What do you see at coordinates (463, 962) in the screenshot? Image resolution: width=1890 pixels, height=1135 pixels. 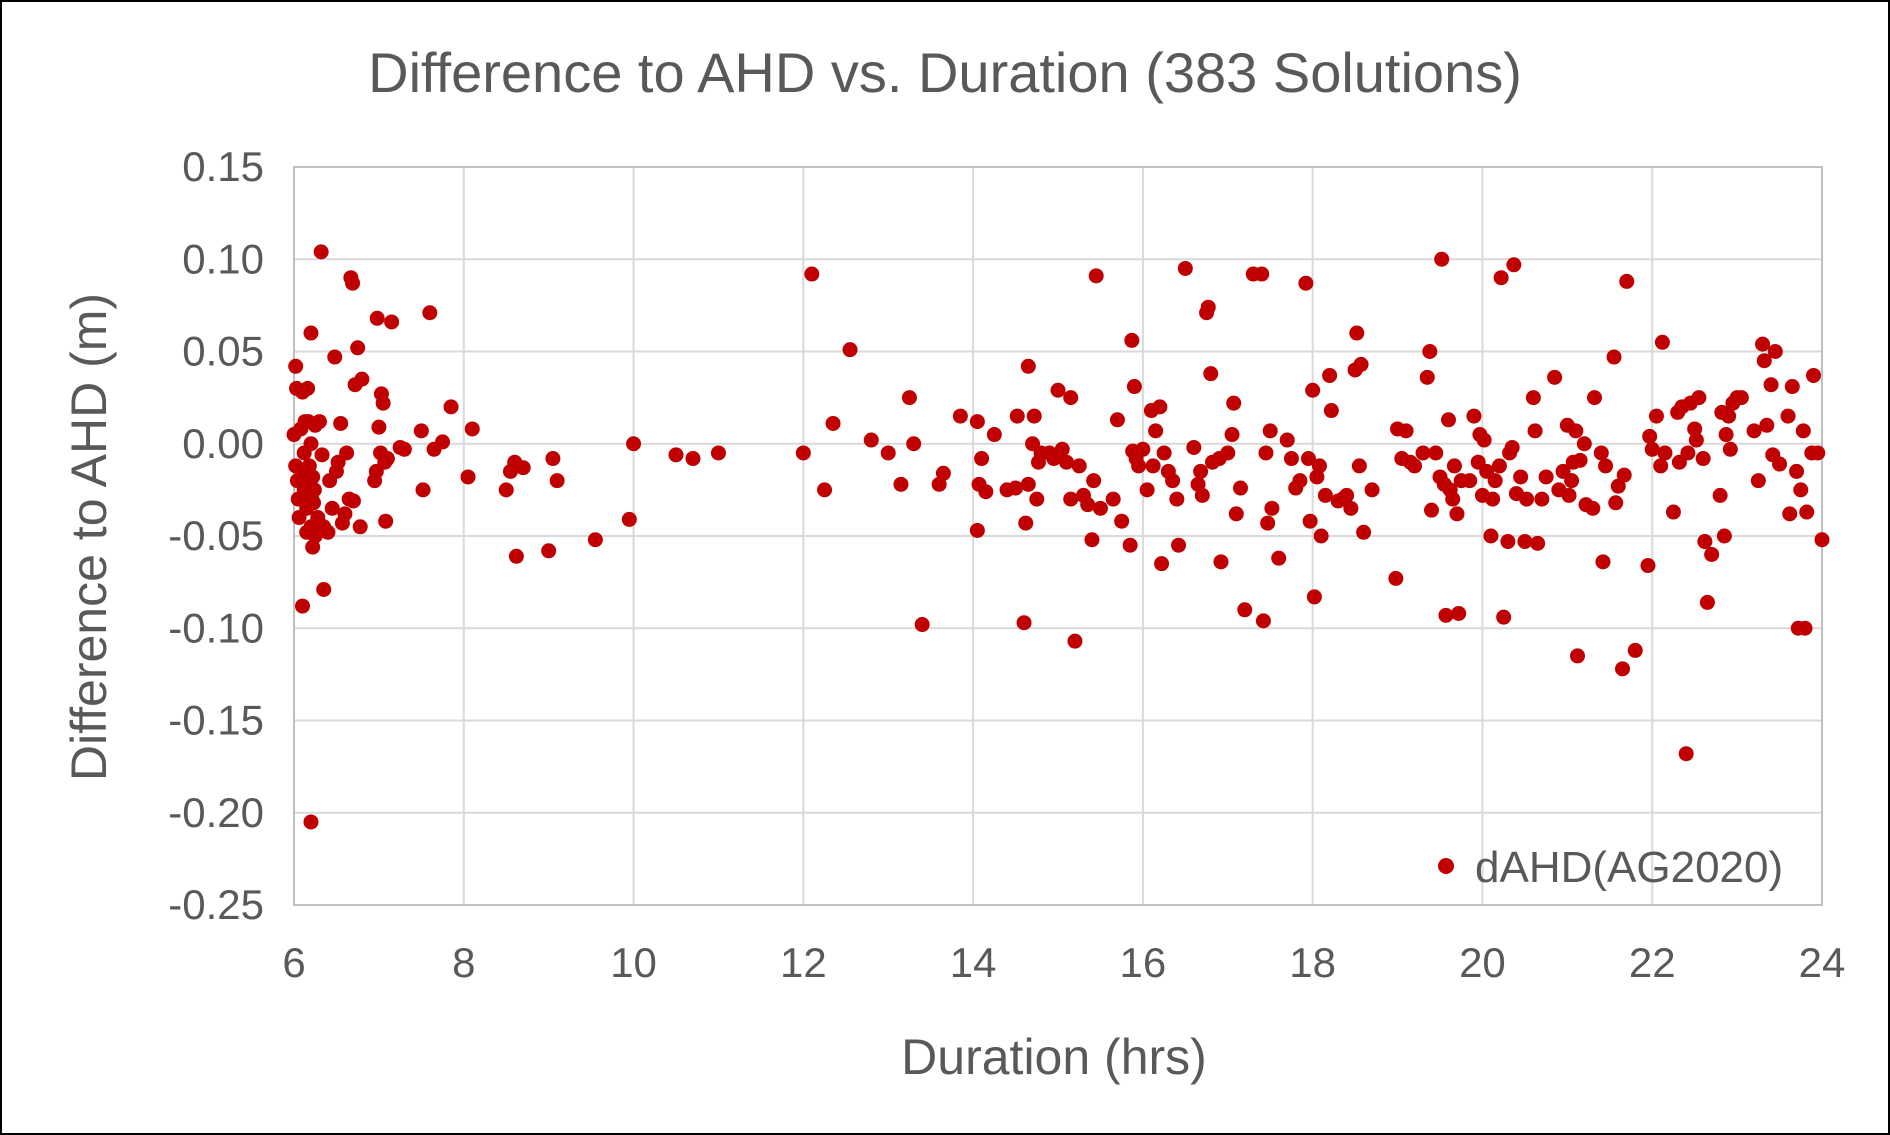 I see `x-tick-label: 8` at bounding box center [463, 962].